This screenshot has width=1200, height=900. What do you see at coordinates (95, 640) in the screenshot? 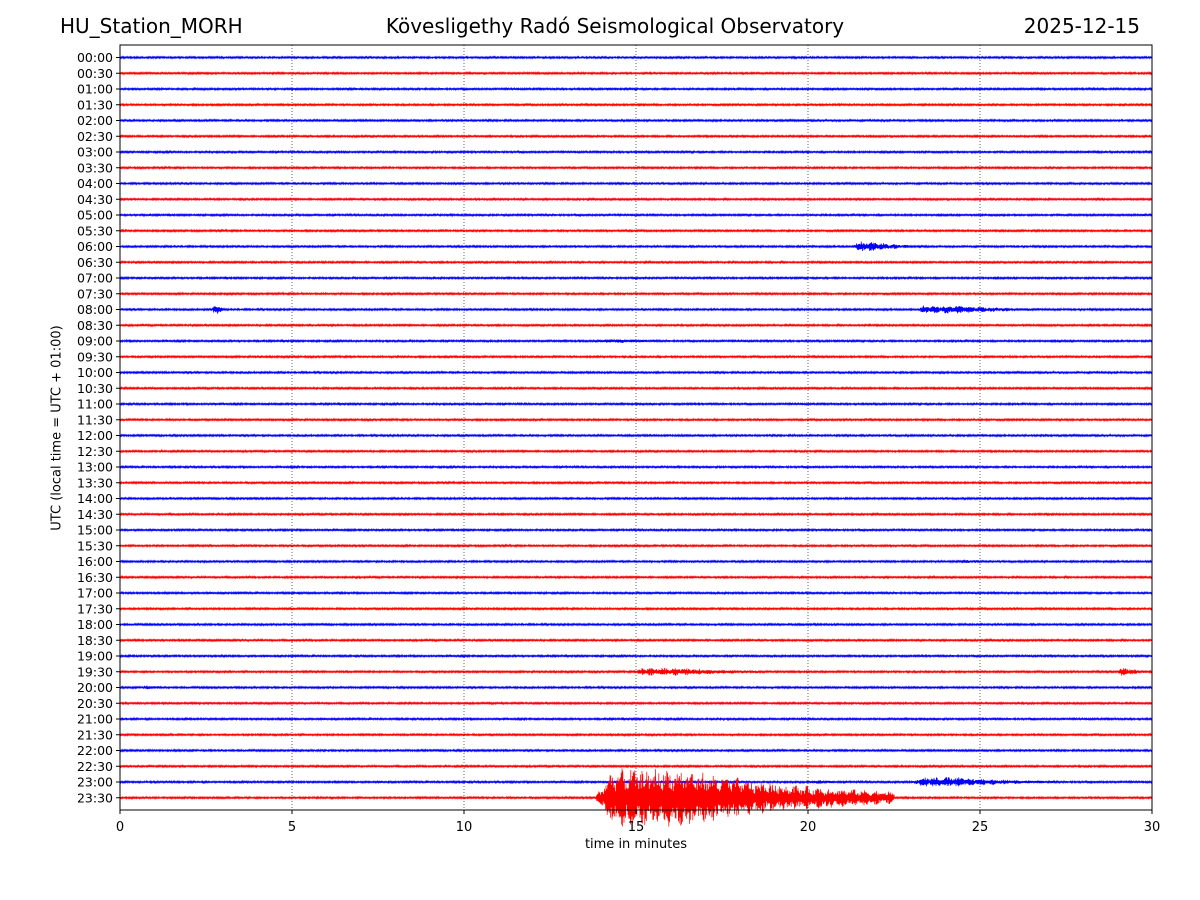
I see `y-tick-label: 18:30` at bounding box center [95, 640].